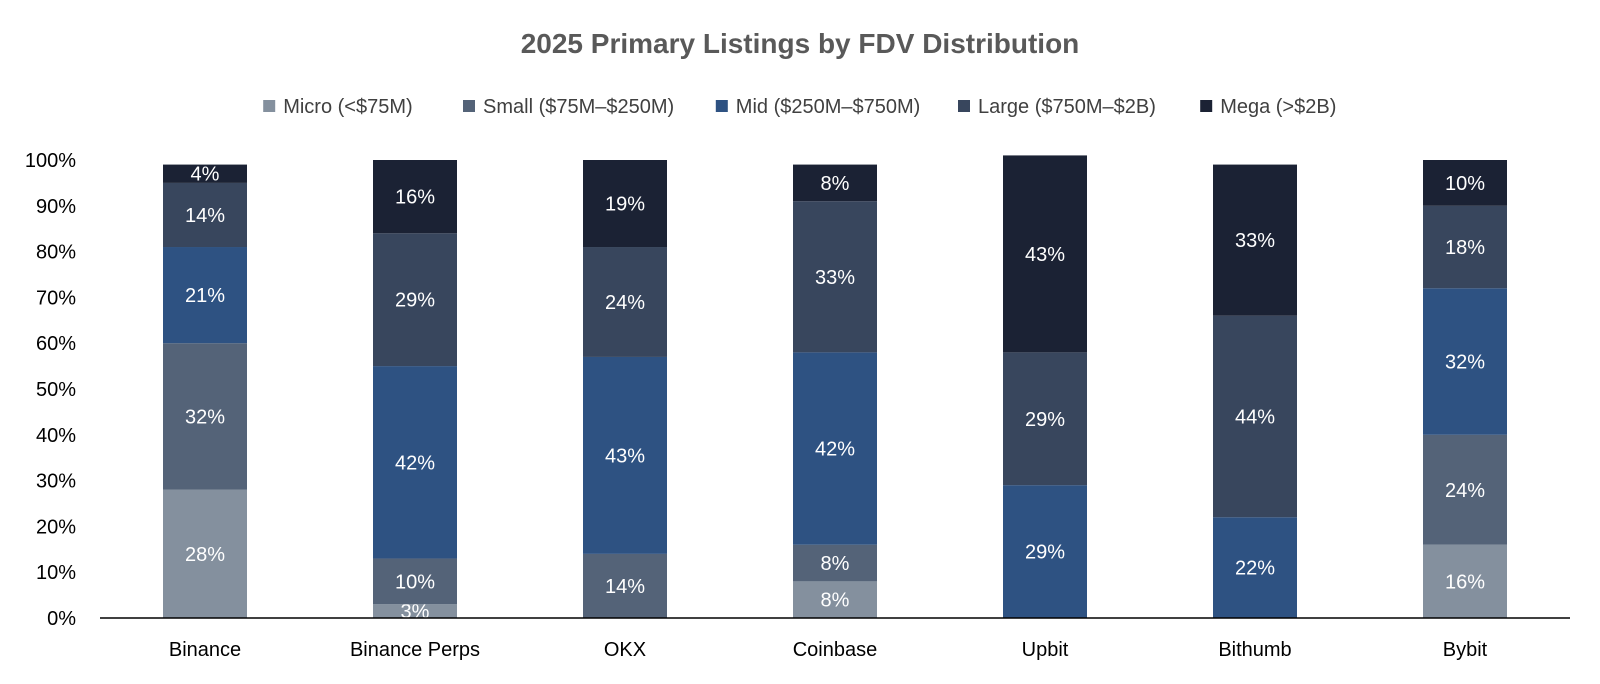  I want to click on bar-stack-bithumb: 22% 44% 33%, so click(1255, 391).